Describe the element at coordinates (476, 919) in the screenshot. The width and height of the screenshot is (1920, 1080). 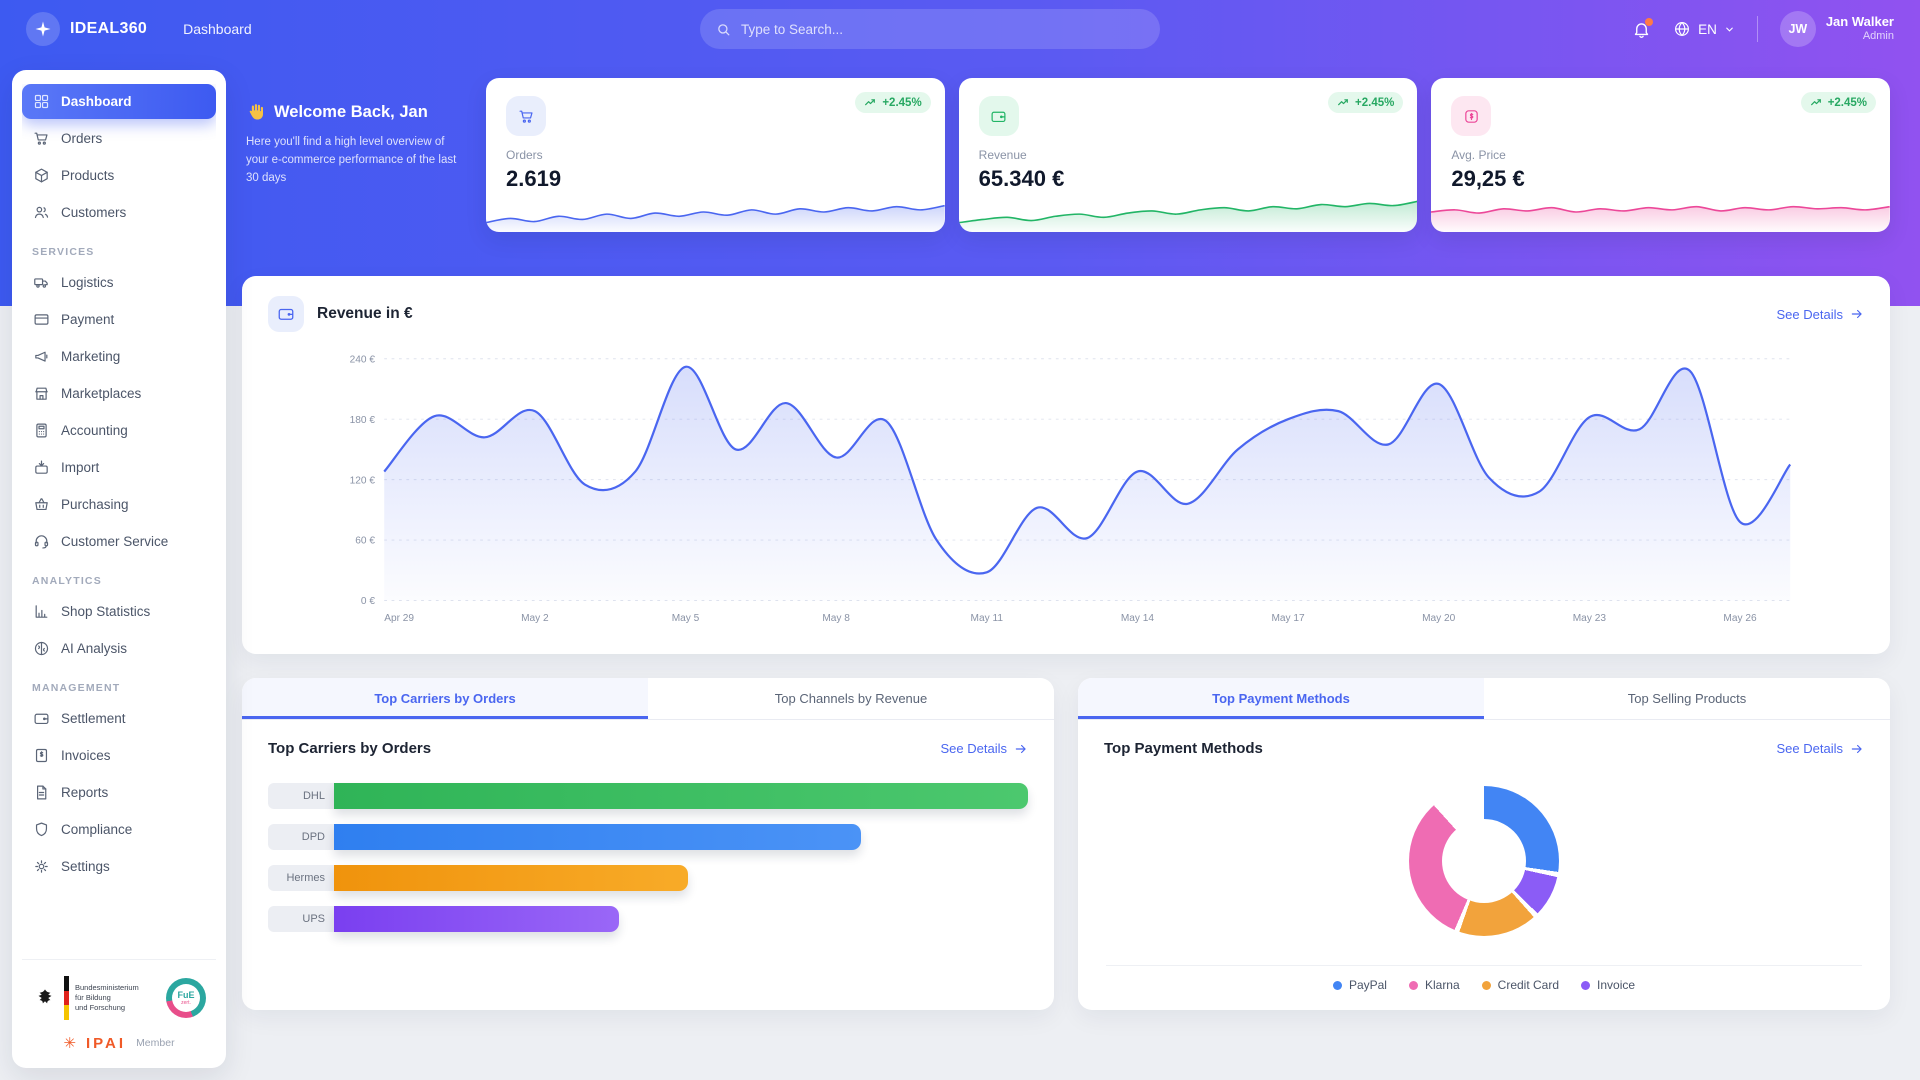
I see `bar-ups` at that location.